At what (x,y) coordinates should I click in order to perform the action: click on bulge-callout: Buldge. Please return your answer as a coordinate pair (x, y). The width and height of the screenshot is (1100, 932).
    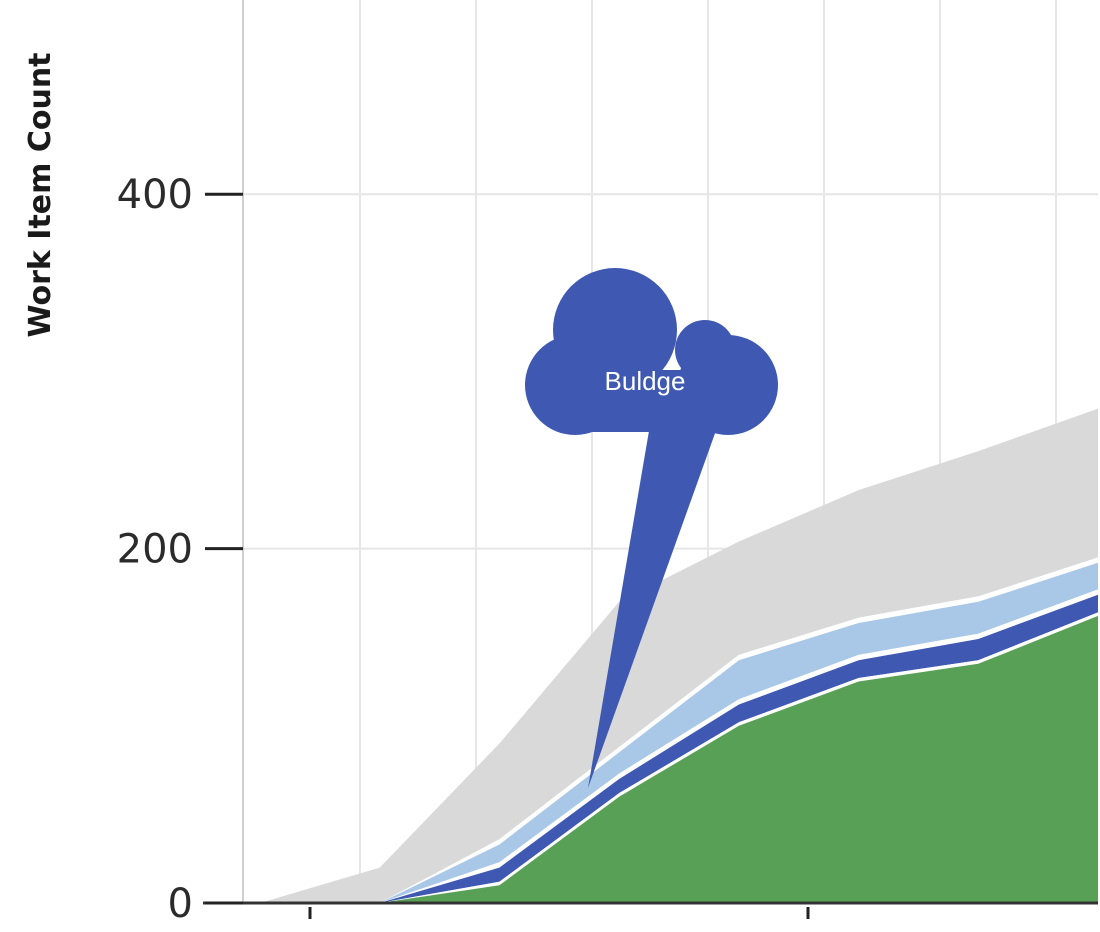
    Looking at the image, I should click on (651, 528).